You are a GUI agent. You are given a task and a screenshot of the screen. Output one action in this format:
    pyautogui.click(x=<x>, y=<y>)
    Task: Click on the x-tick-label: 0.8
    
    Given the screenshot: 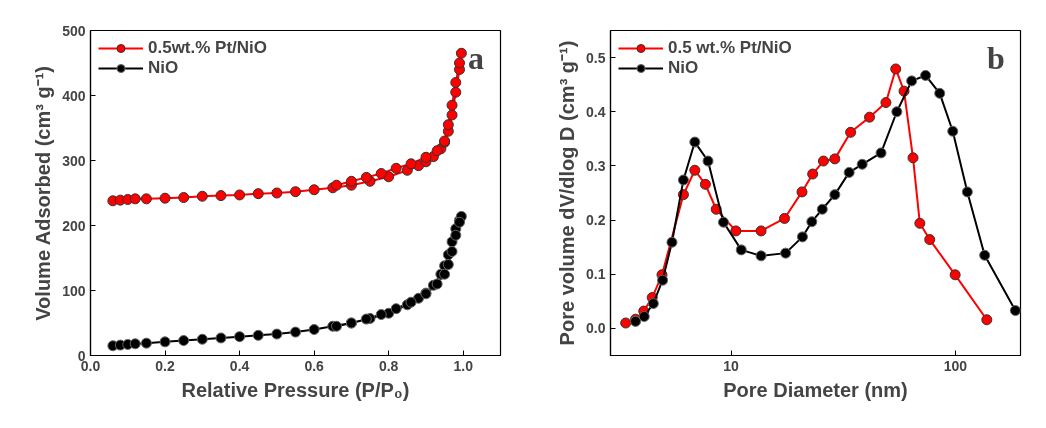 What is the action you would take?
    pyautogui.click(x=388, y=365)
    